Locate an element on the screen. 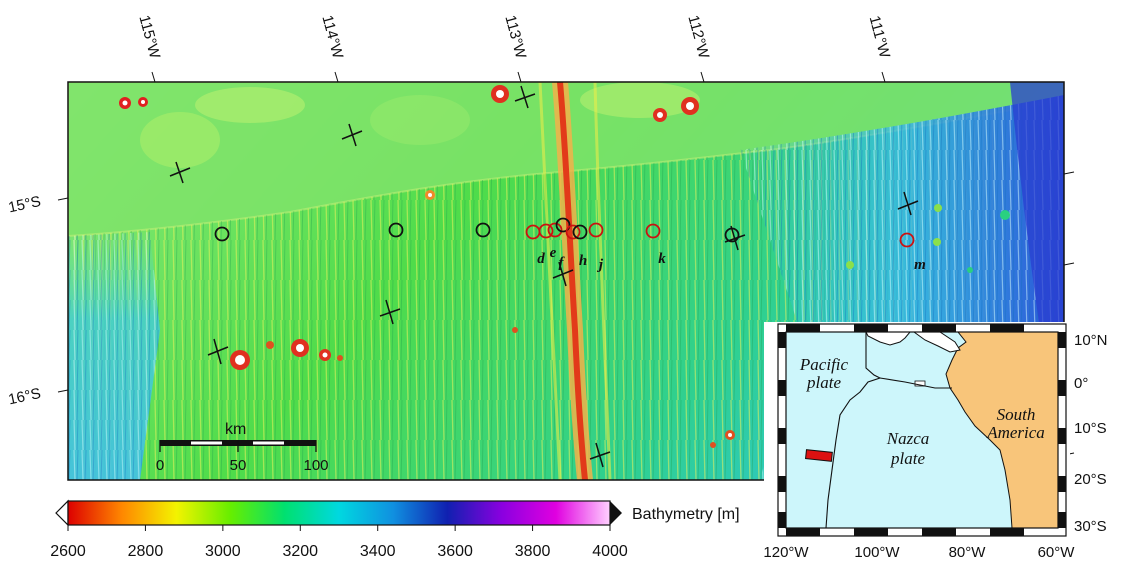 This screenshot has height=564, width=1122. main-map-lon-labels: 115°W 114°W 113°W 112°W 111°W is located at coordinates (514, 37).